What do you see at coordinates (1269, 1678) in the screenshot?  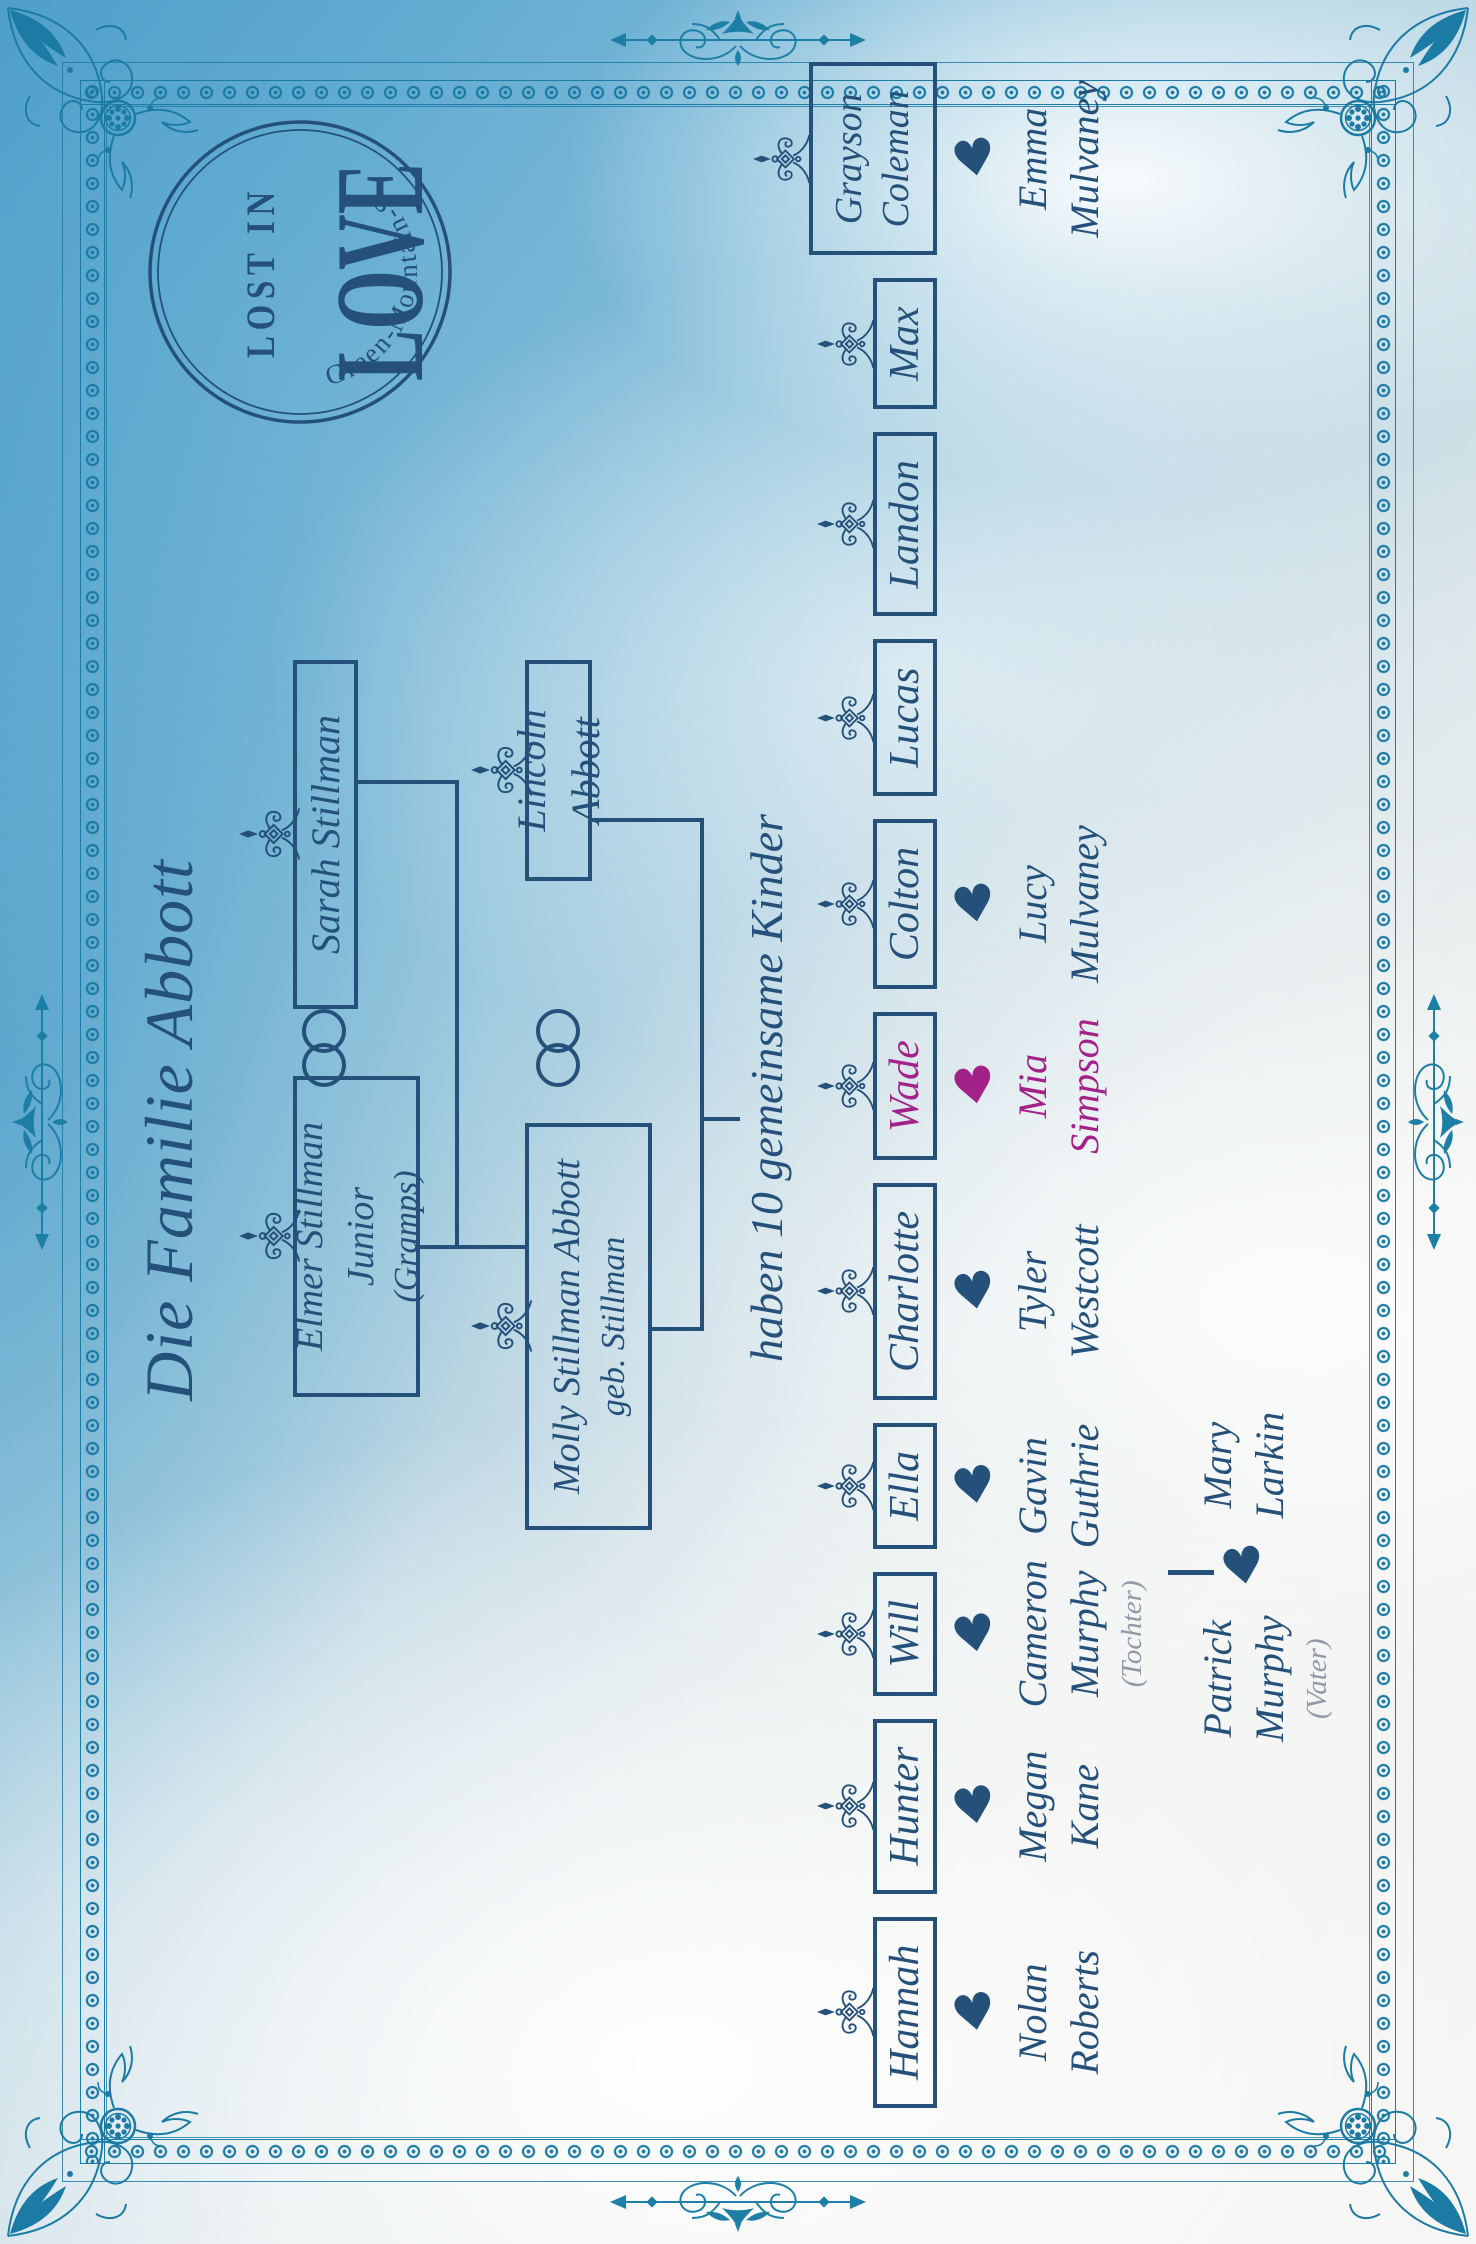 I see `person-name-line: Murphy` at bounding box center [1269, 1678].